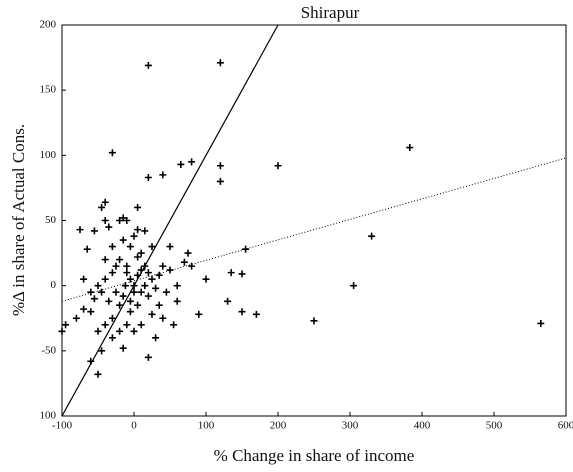  I want to click on y-tick-label: -50, so click(48, 350).